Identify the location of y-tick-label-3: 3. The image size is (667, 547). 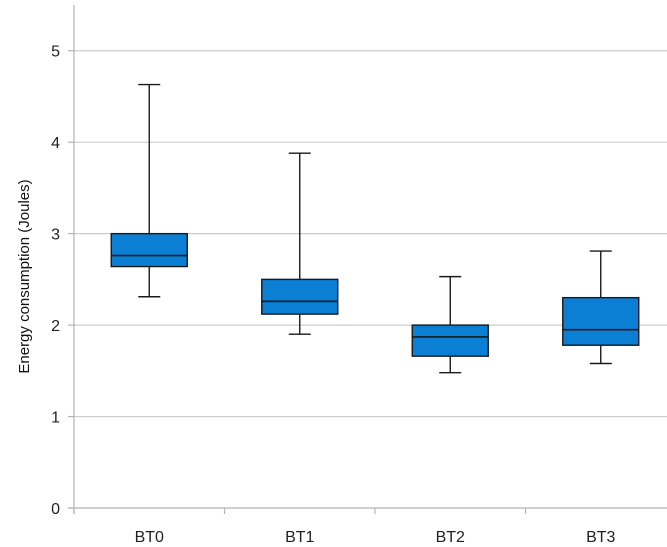
(55, 235).